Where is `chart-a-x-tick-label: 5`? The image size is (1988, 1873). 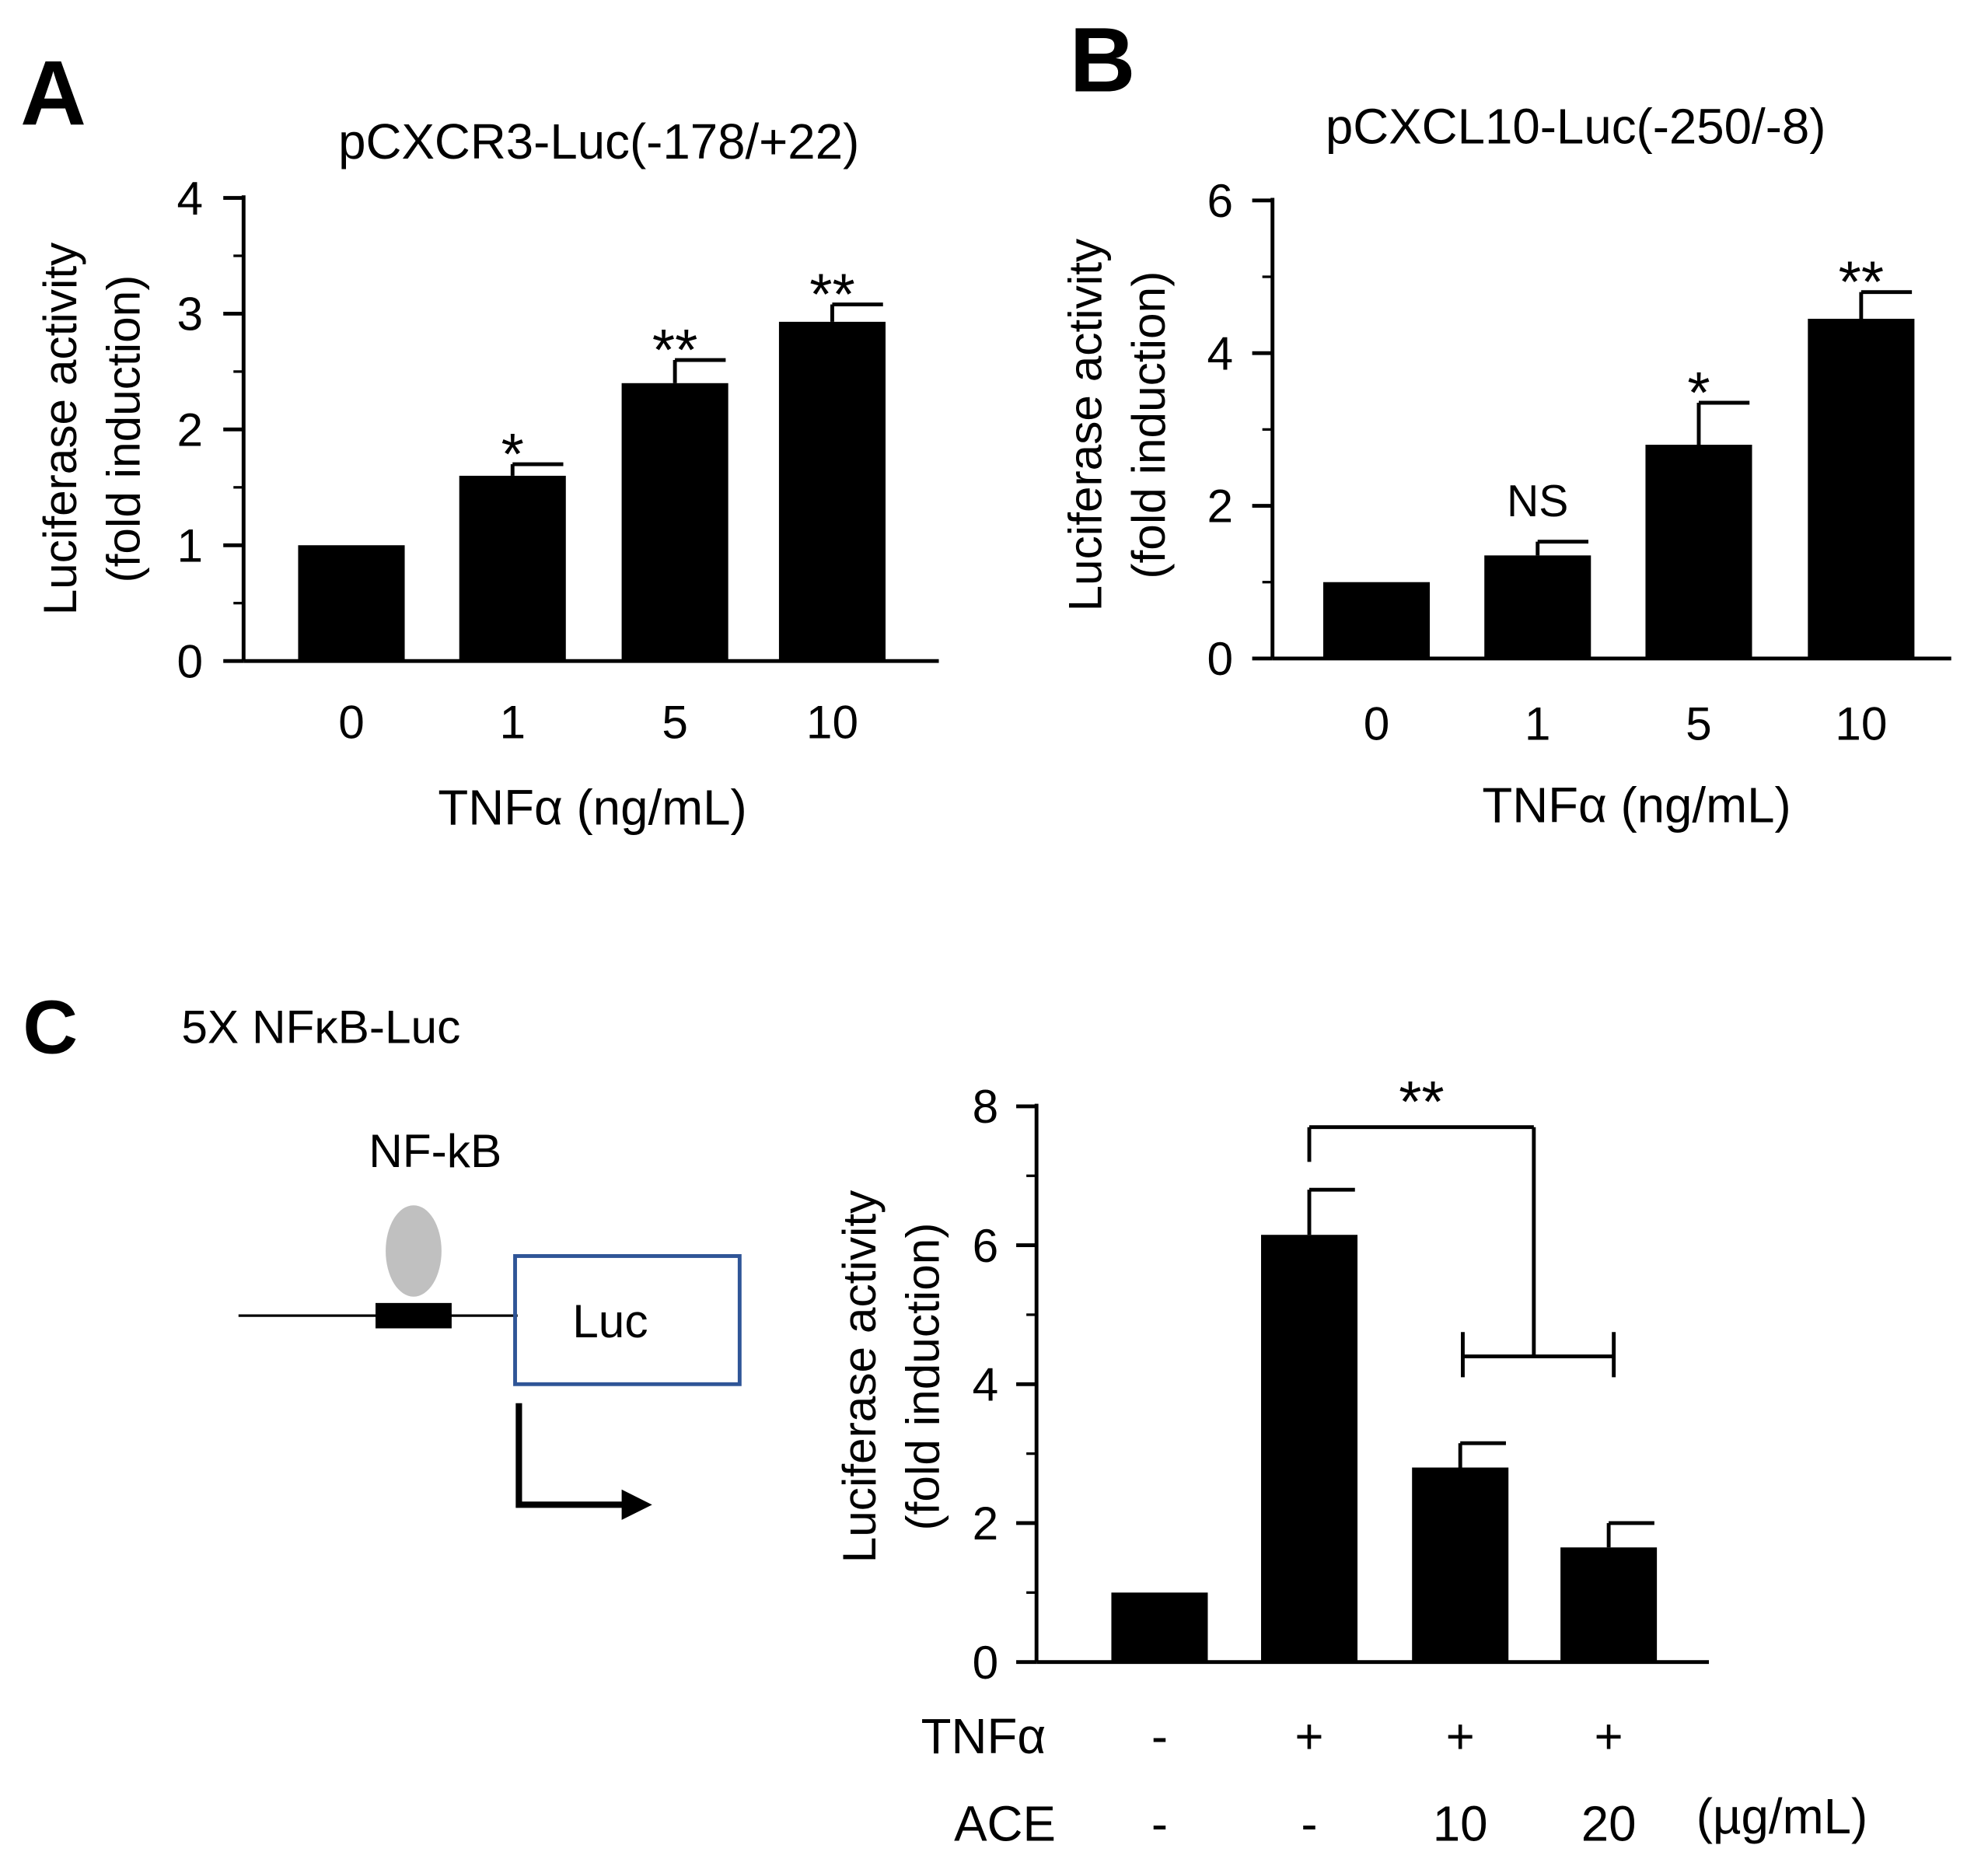
chart-a-x-tick-label: 5 is located at coordinates (675, 722).